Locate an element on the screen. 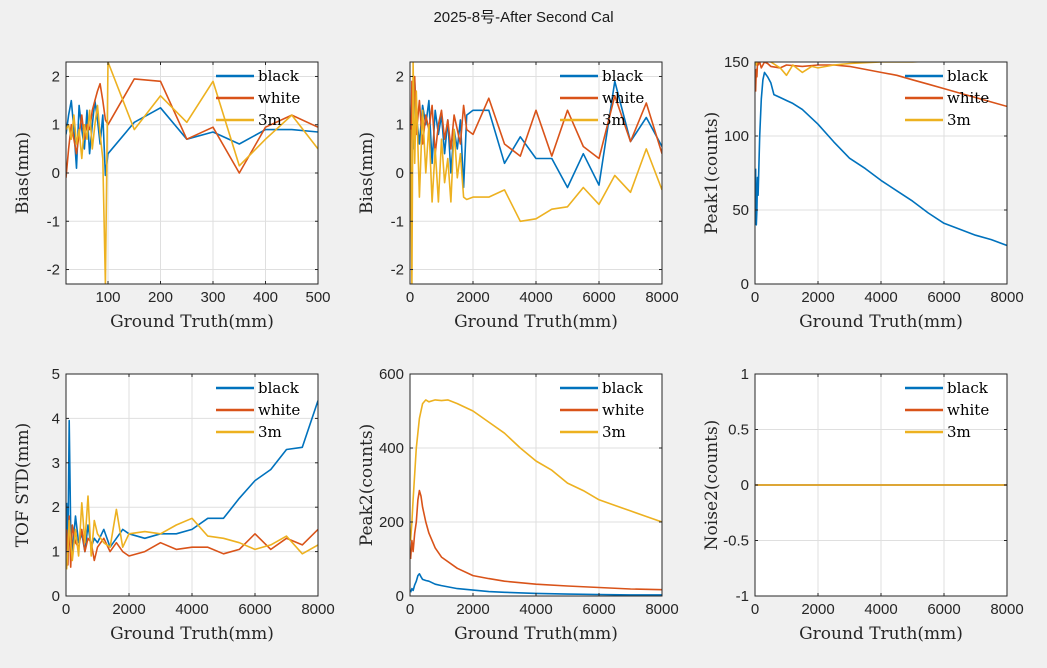 The image size is (1047, 668). y-axis-label: Bias(mm) is located at coordinates (23, 173).